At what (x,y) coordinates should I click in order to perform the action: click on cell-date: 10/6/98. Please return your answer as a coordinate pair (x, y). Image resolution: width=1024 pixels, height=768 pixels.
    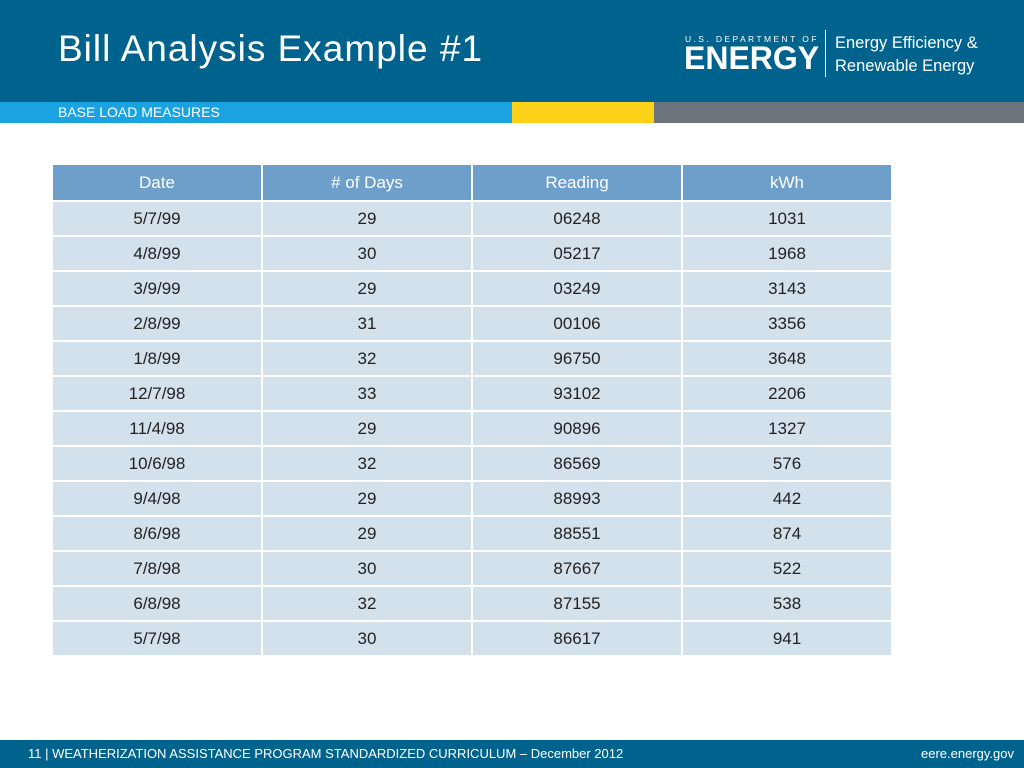
    Looking at the image, I should click on (157, 463).